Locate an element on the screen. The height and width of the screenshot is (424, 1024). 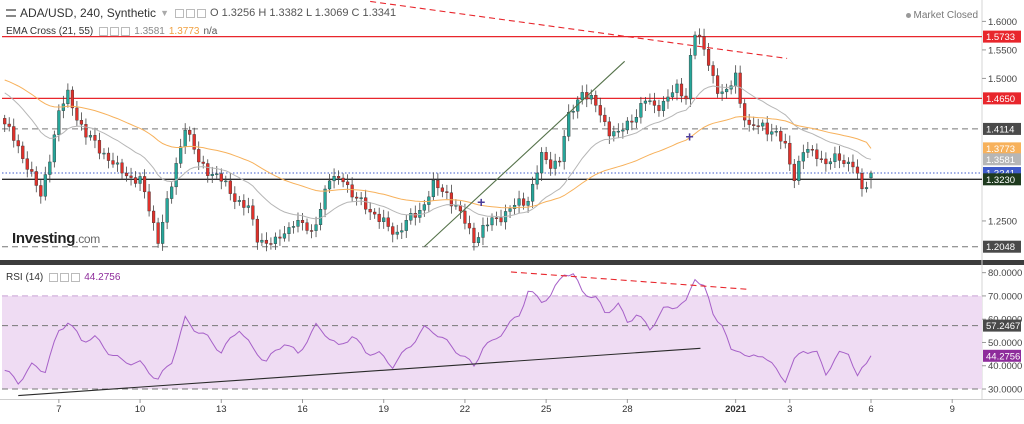
visibility-icon is located at coordinates (54, 277).